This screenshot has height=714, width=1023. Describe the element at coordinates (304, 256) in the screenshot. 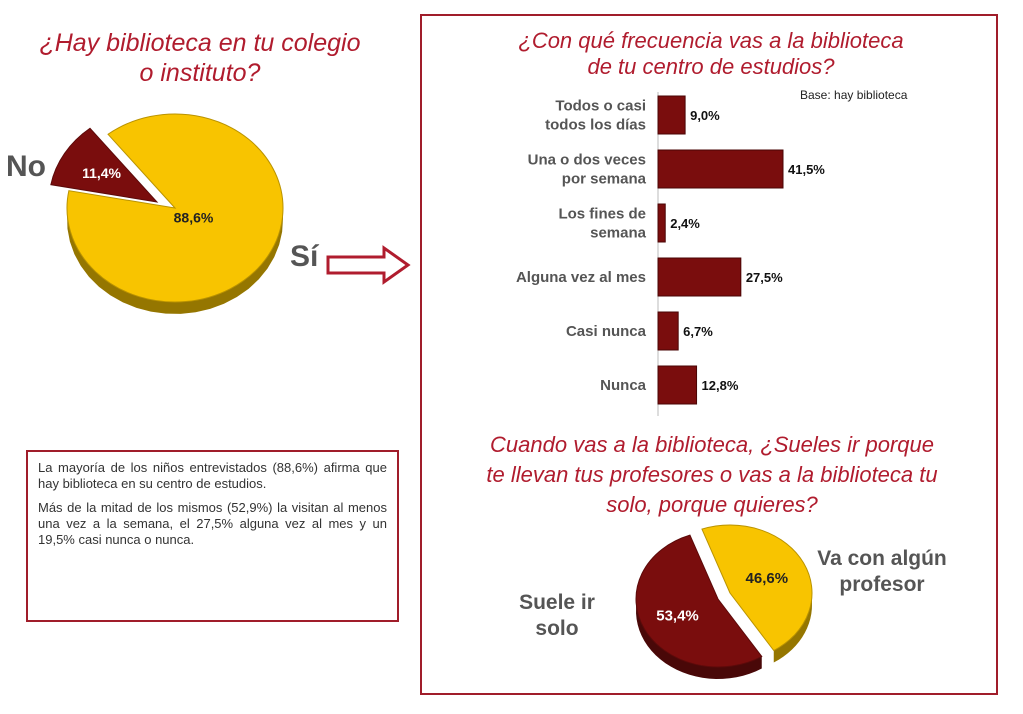

I see `pie1-legend-si: Sí` at that location.